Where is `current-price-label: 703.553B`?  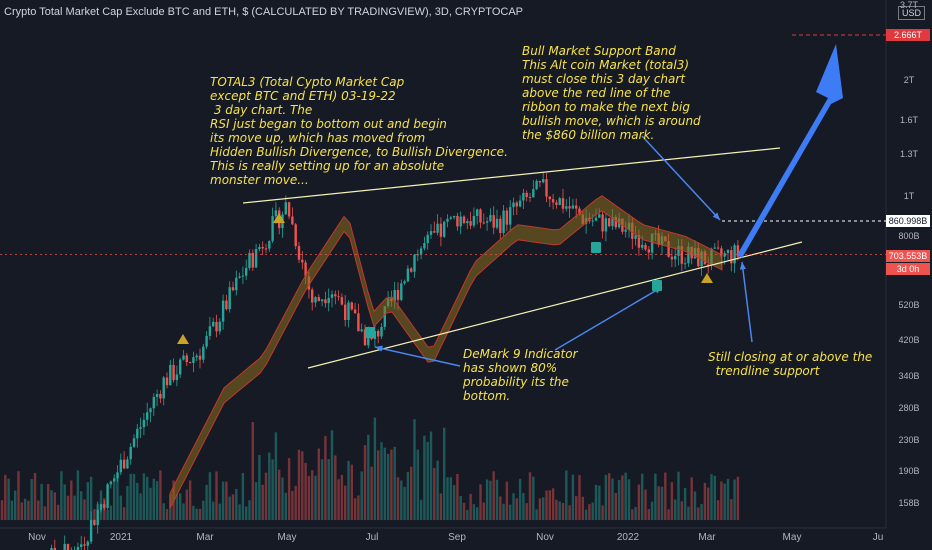 current-price-label: 703.553B is located at coordinates (908, 256).